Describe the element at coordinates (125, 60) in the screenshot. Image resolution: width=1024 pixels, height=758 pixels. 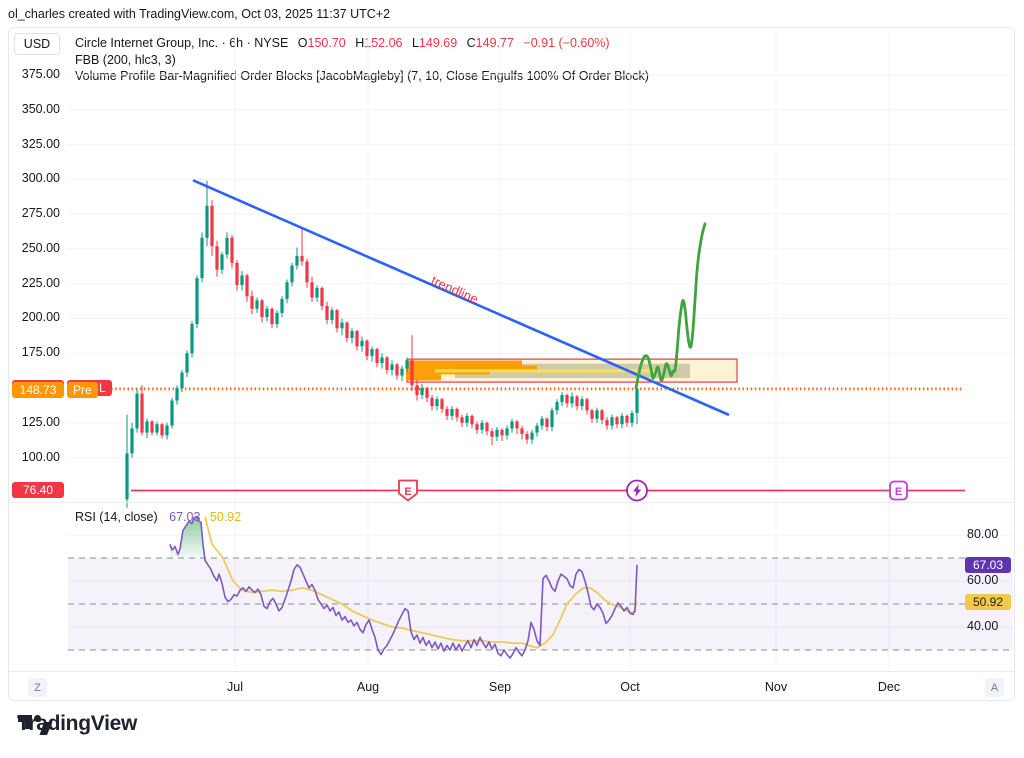
I see `indicator-legend-fbb: FBB (200, hlc3, 3)` at that location.